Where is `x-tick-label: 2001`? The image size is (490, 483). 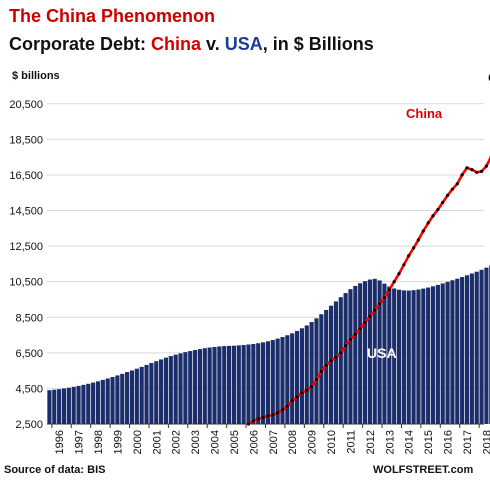 x-tick-label: 2001 is located at coordinates (157, 442).